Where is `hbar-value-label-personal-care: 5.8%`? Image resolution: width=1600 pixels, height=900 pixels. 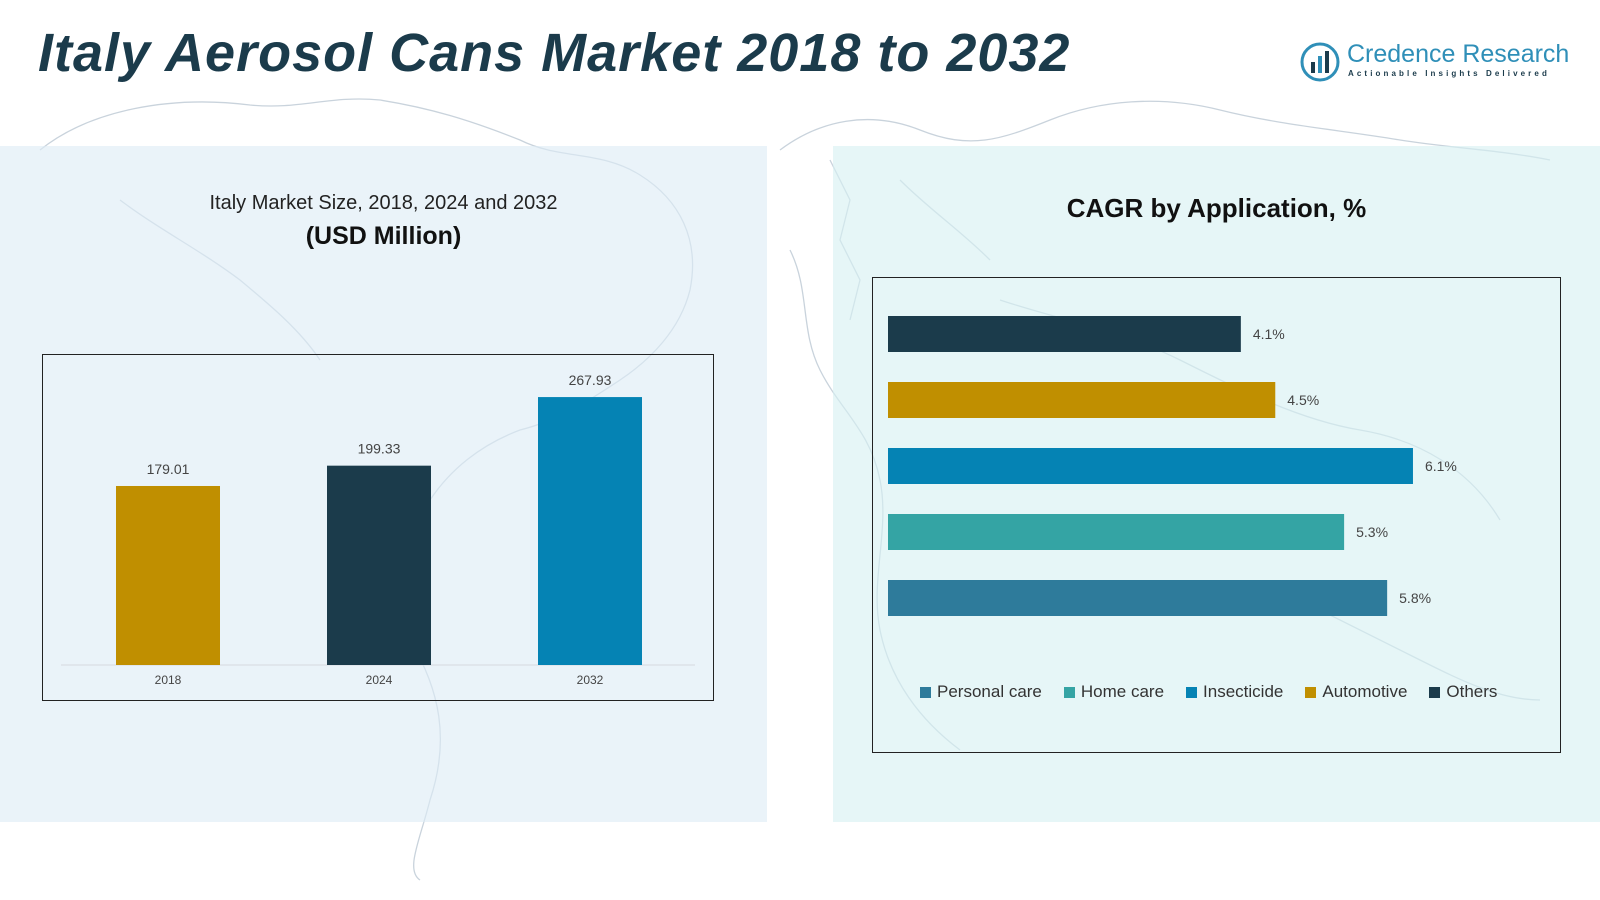 hbar-value-label-personal-care: 5.8% is located at coordinates (1415, 598).